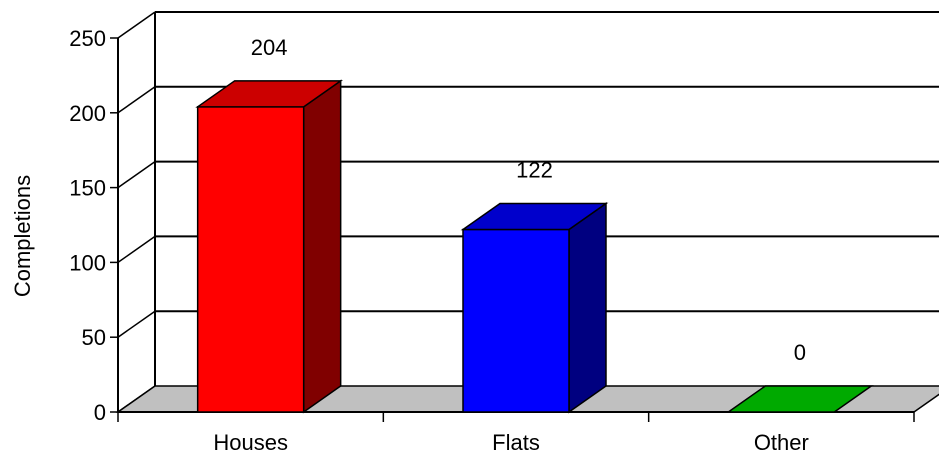 This screenshot has height=457, width=939. What do you see at coordinates (781, 442) in the screenshot?
I see `x-tick-label: Other` at bounding box center [781, 442].